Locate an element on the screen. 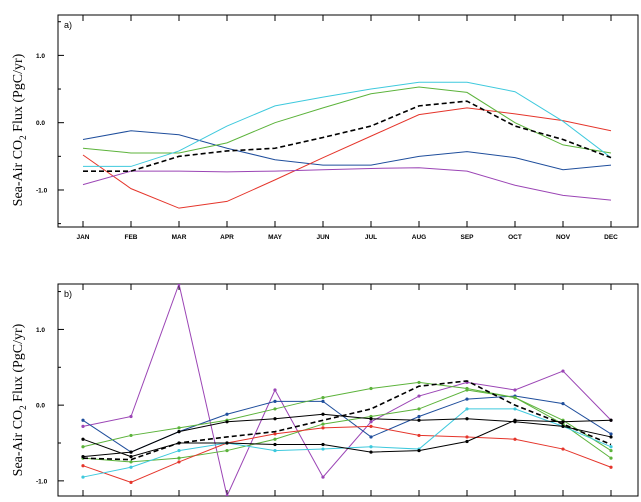  x-tick-label: DEC is located at coordinates (611, 237).